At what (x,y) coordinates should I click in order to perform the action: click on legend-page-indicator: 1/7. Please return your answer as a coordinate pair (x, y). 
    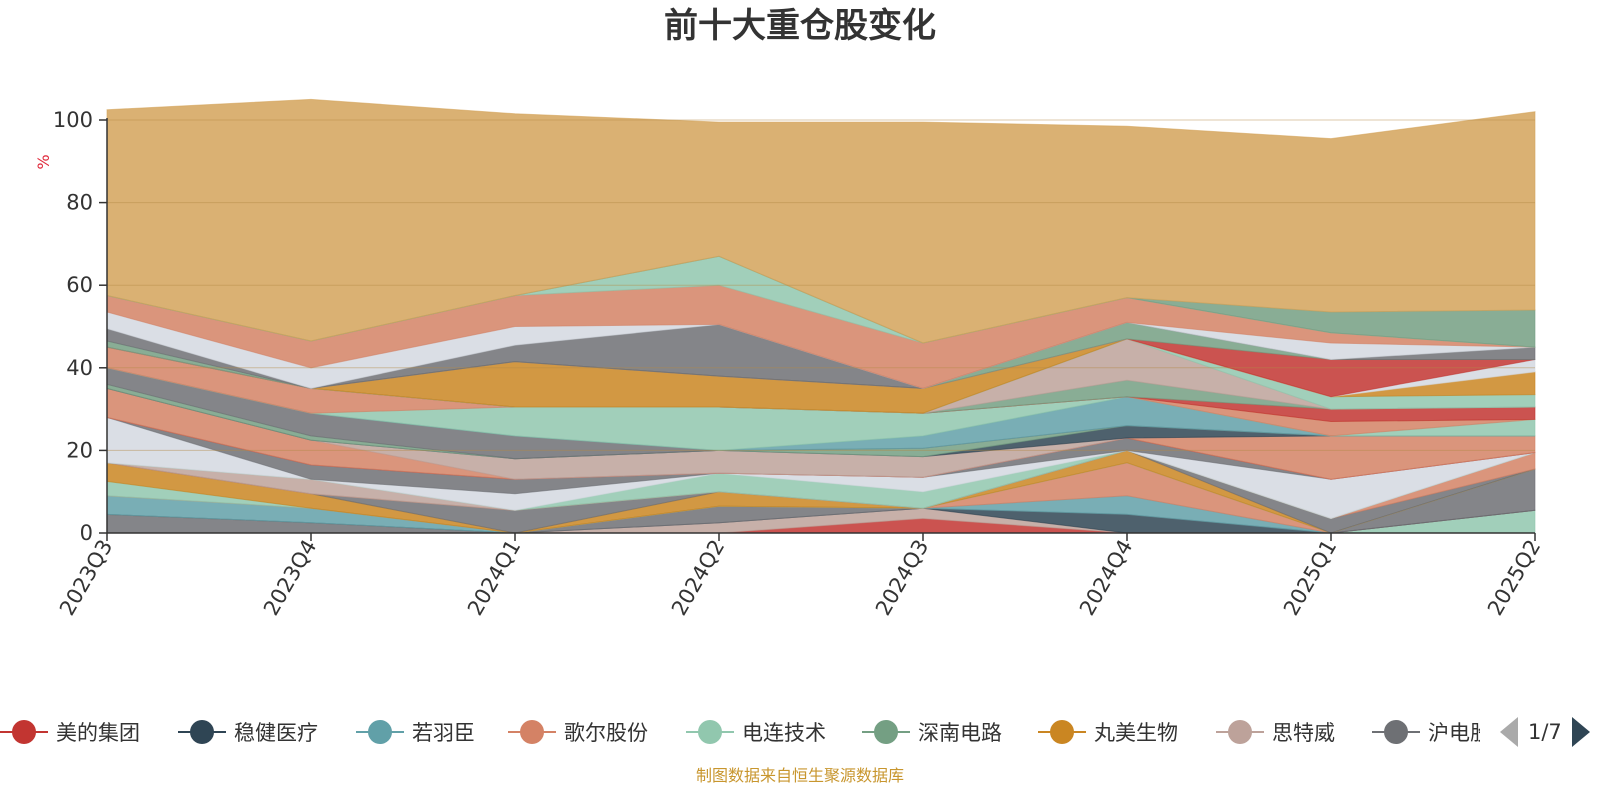
    Looking at the image, I should click on (1545, 732).